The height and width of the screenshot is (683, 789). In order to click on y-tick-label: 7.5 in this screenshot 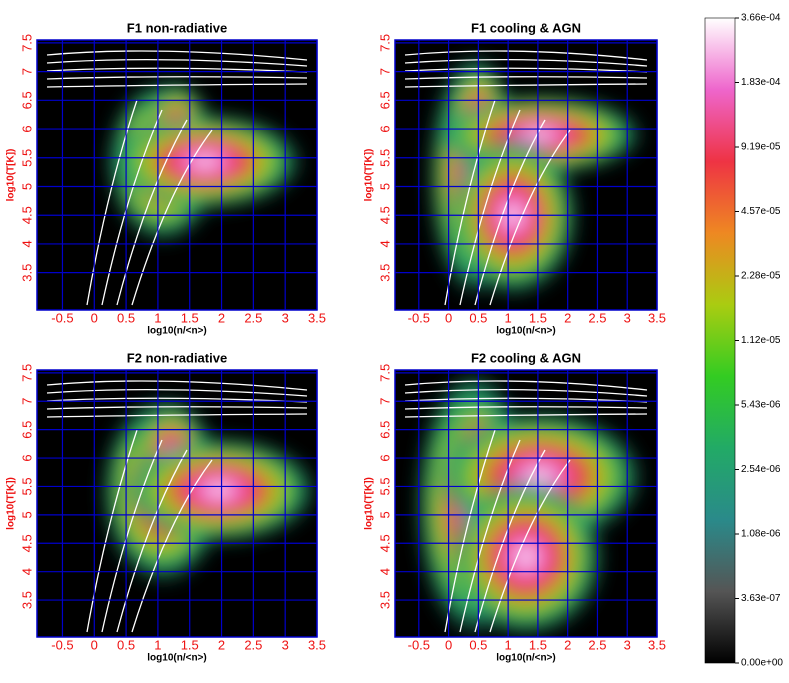, I will do `click(384, 373)`.